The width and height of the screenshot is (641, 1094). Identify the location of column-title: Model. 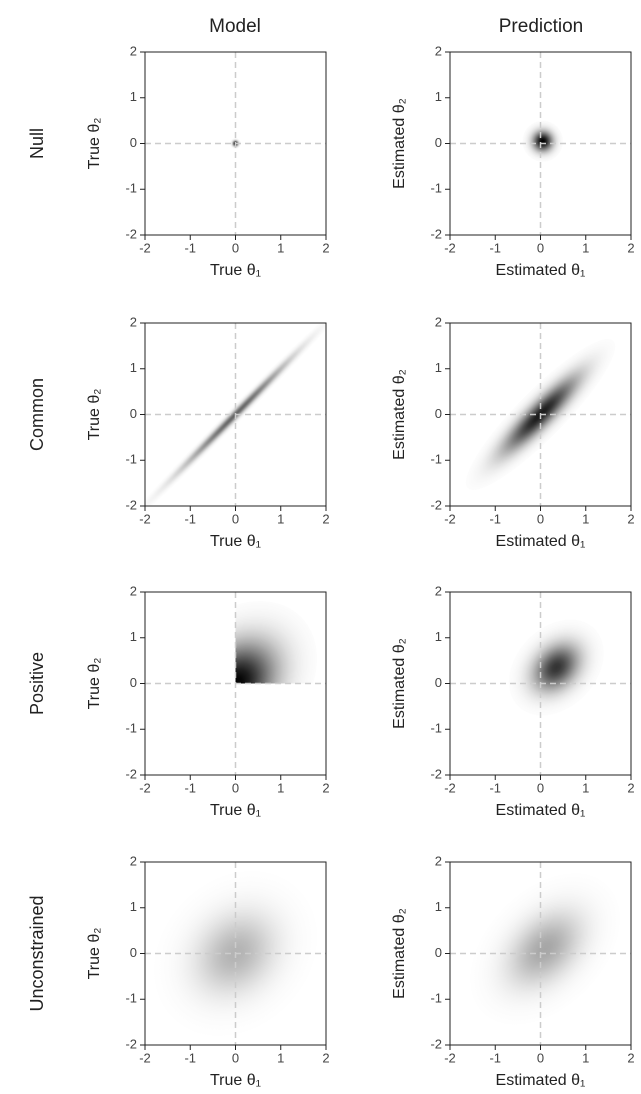
(235, 26).